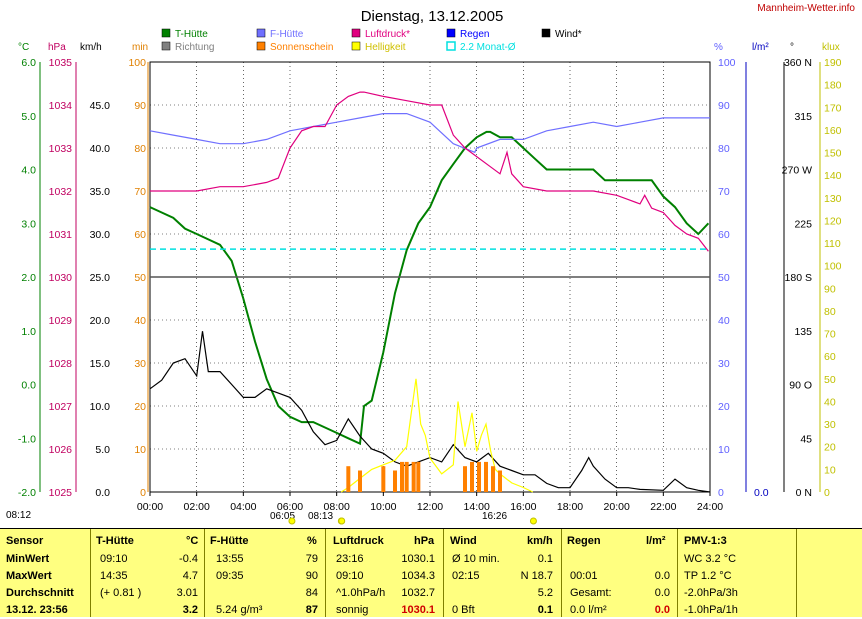 Image resolution: width=862 pixels, height=619 pixels. I want to click on chart-title: Dienstag, 13.12.2005, so click(432, 16).